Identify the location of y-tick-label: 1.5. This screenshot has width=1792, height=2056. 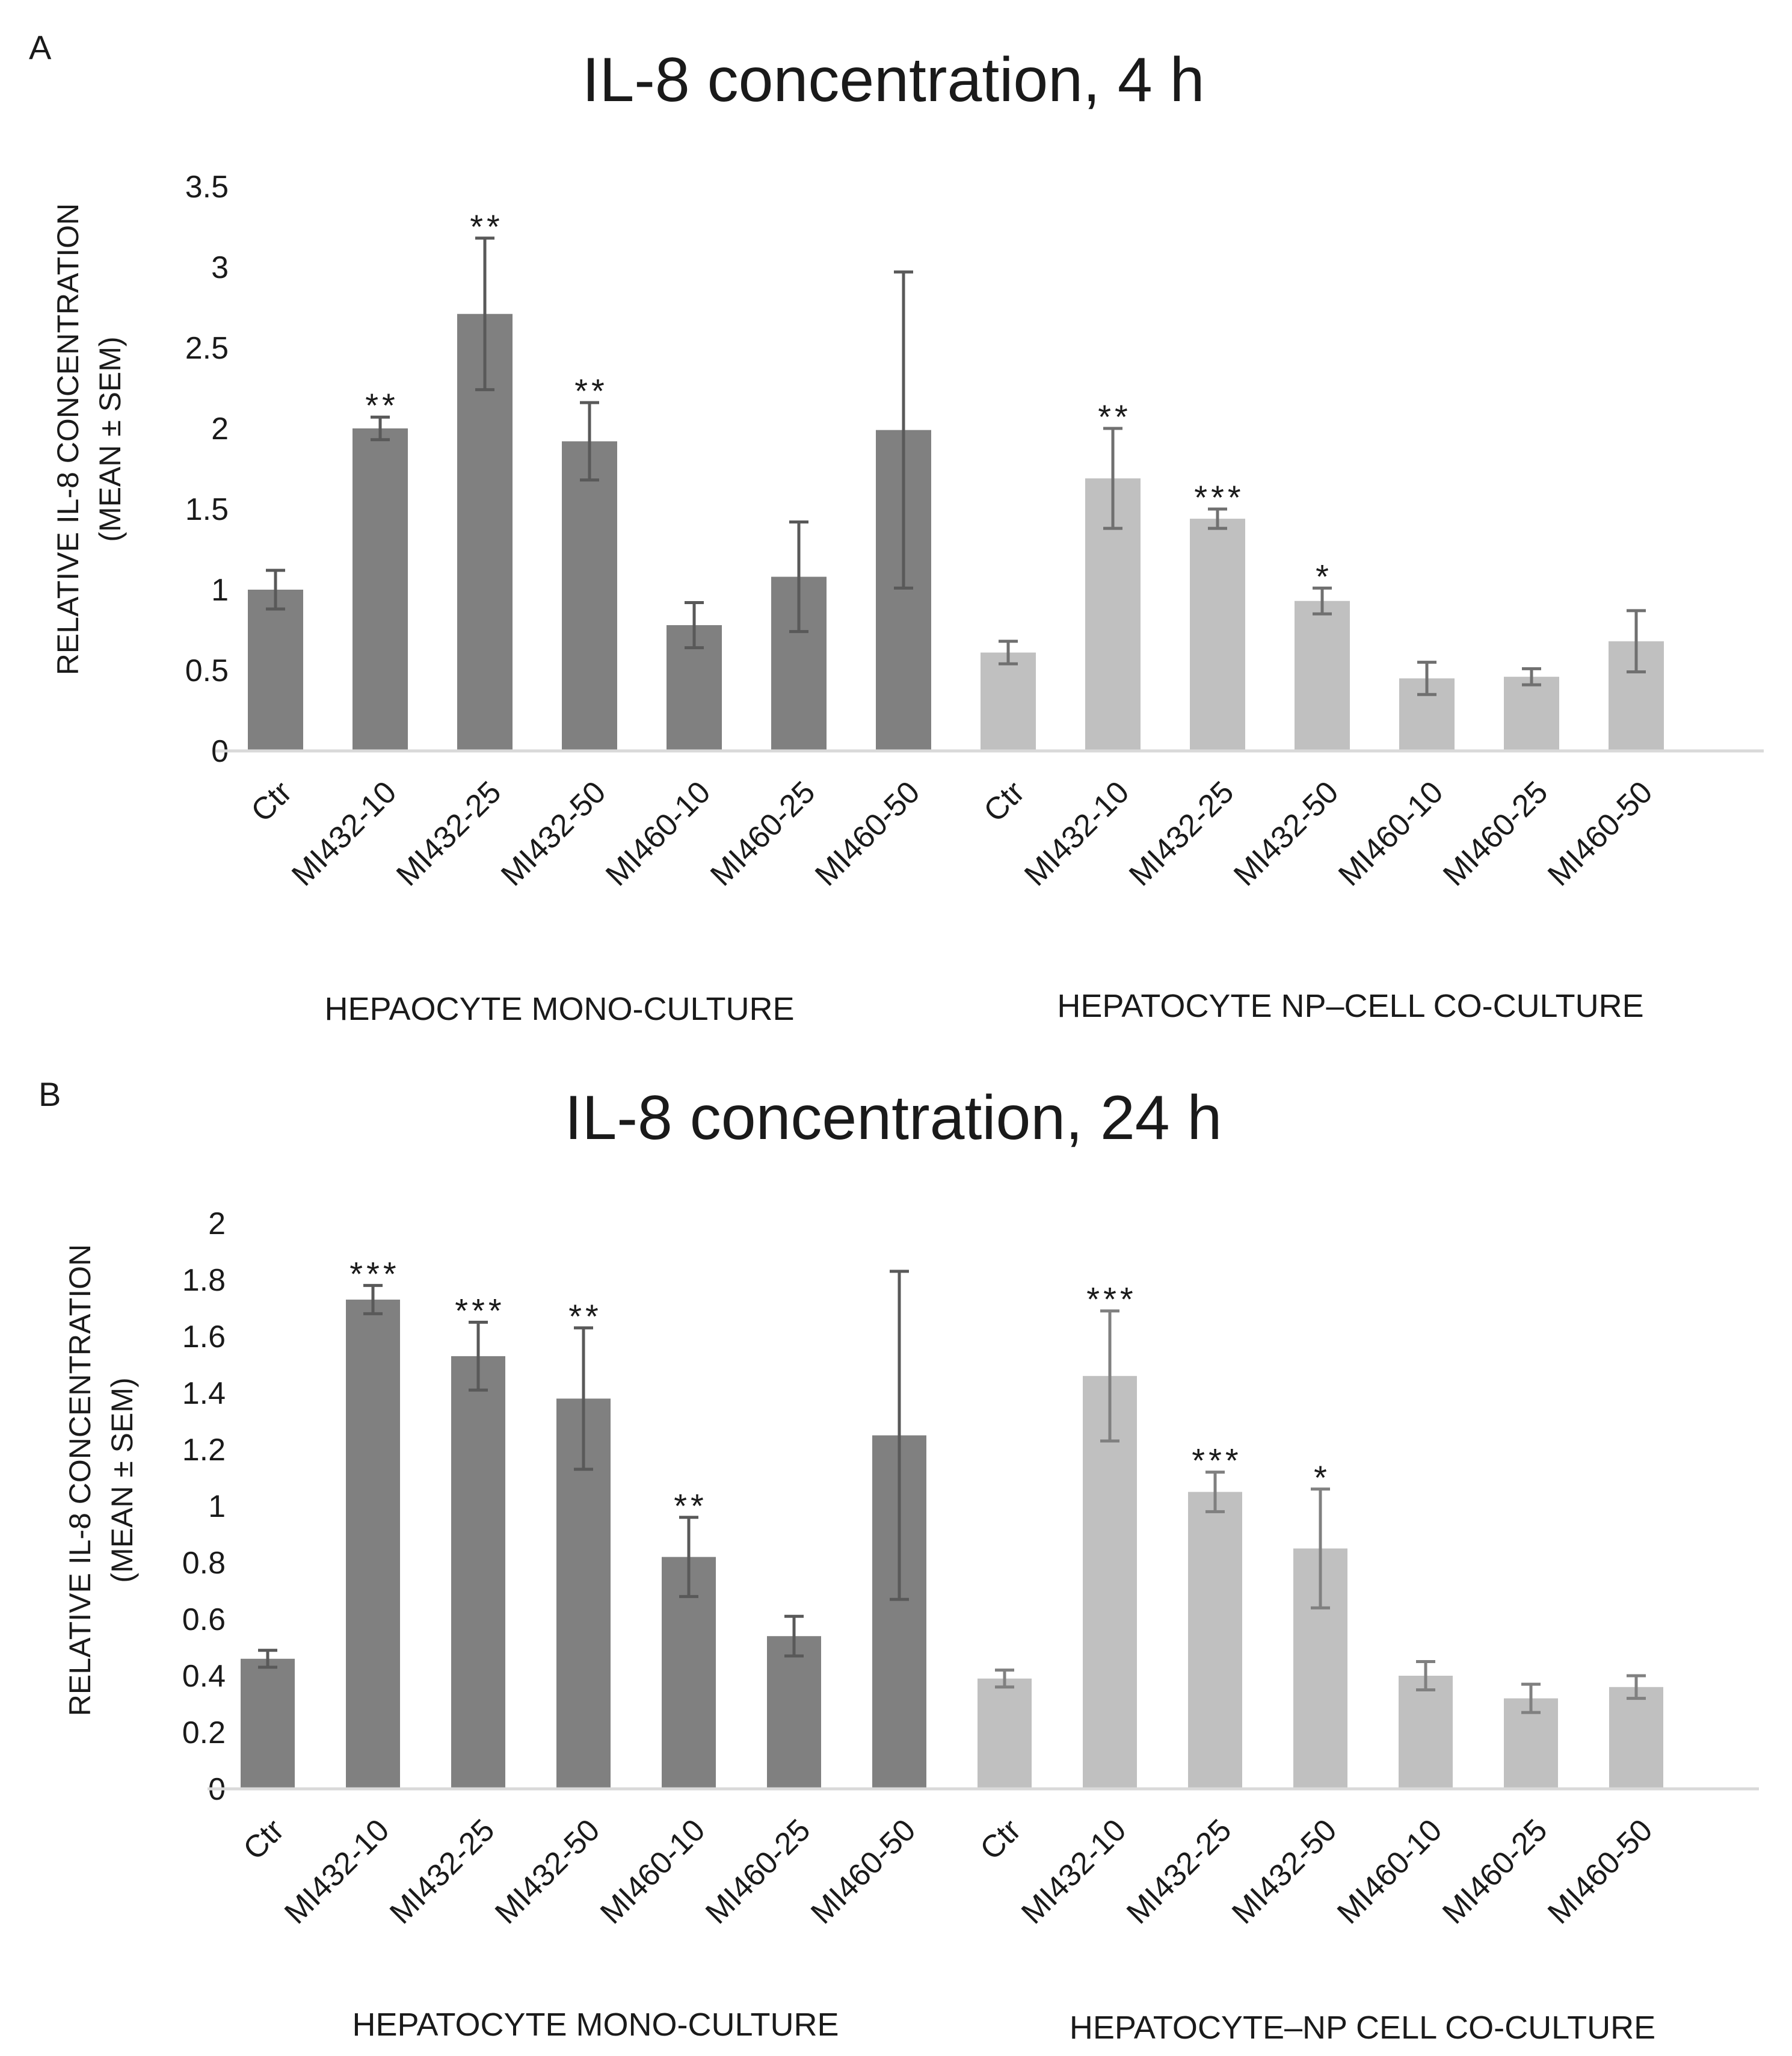
(207, 509).